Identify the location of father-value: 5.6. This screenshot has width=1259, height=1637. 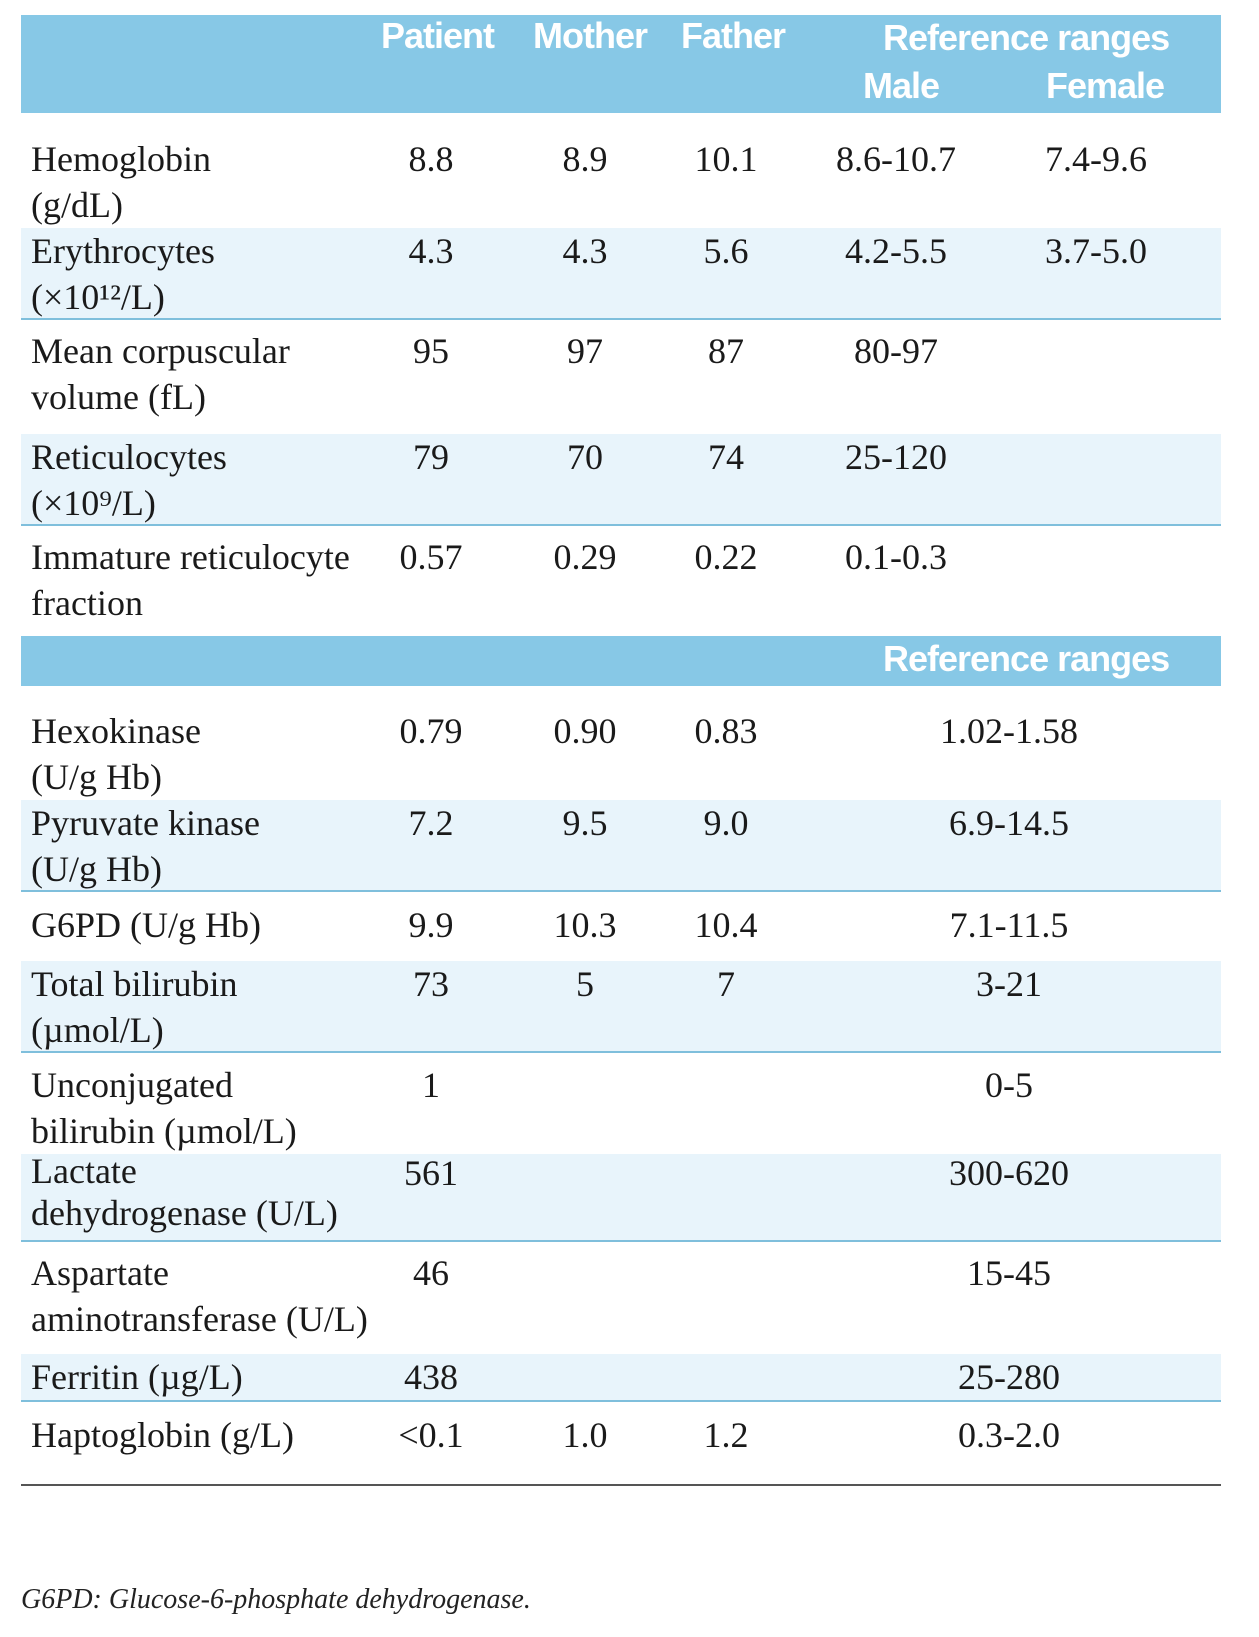
(726, 251).